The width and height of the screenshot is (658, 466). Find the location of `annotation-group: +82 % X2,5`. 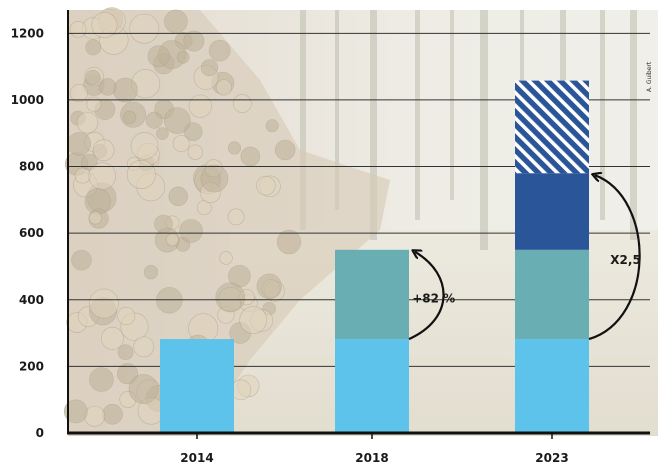

annotation-group: +82 % X2,5 is located at coordinates (524, 258).